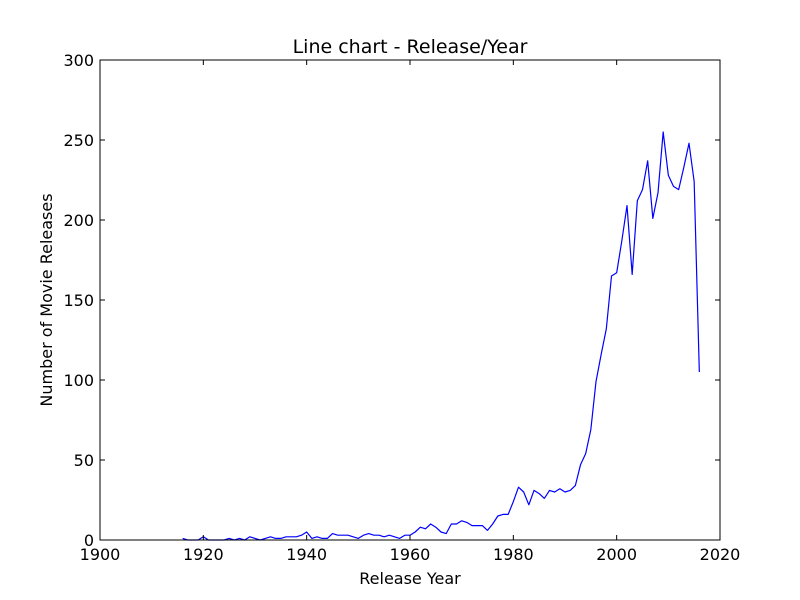 Image resolution: width=800 pixels, height=600 pixels. What do you see at coordinates (100, 554) in the screenshot?
I see `x-tick-label: 1900` at bounding box center [100, 554].